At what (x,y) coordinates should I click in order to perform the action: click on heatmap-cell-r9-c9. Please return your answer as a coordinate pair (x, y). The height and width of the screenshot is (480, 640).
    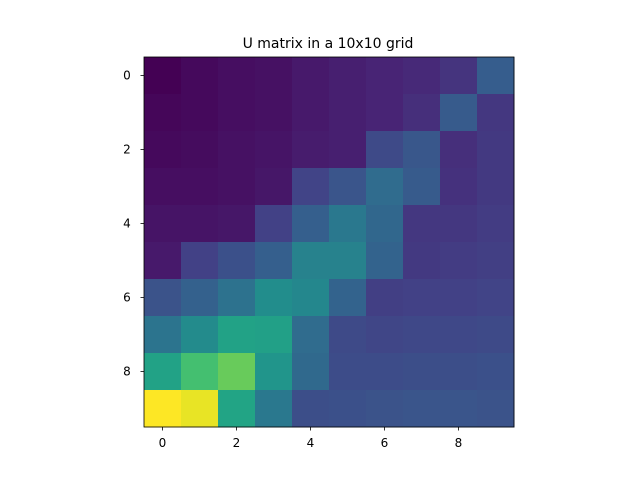
    Looking at the image, I should click on (496, 409).